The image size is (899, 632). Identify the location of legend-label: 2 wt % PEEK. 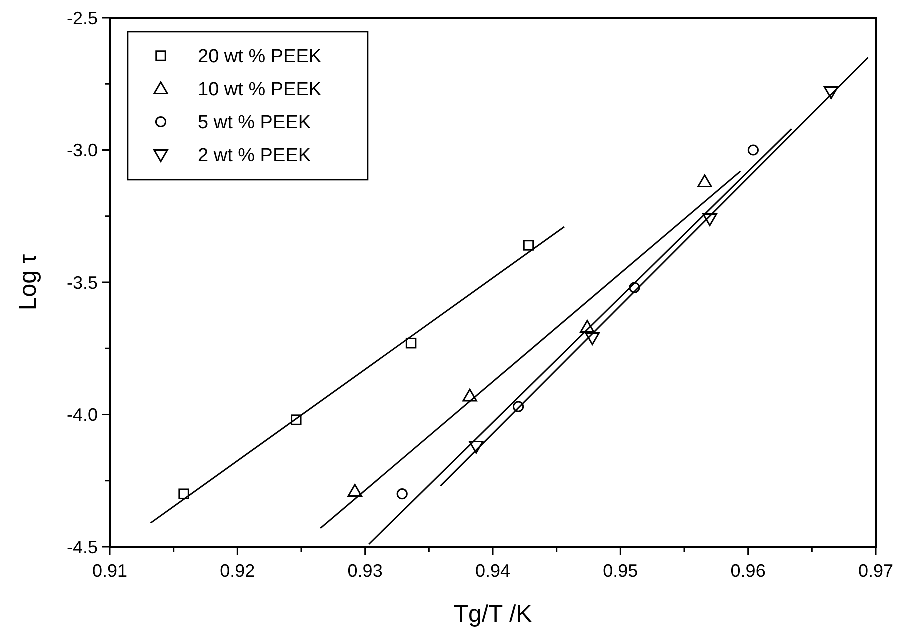
(255, 156).